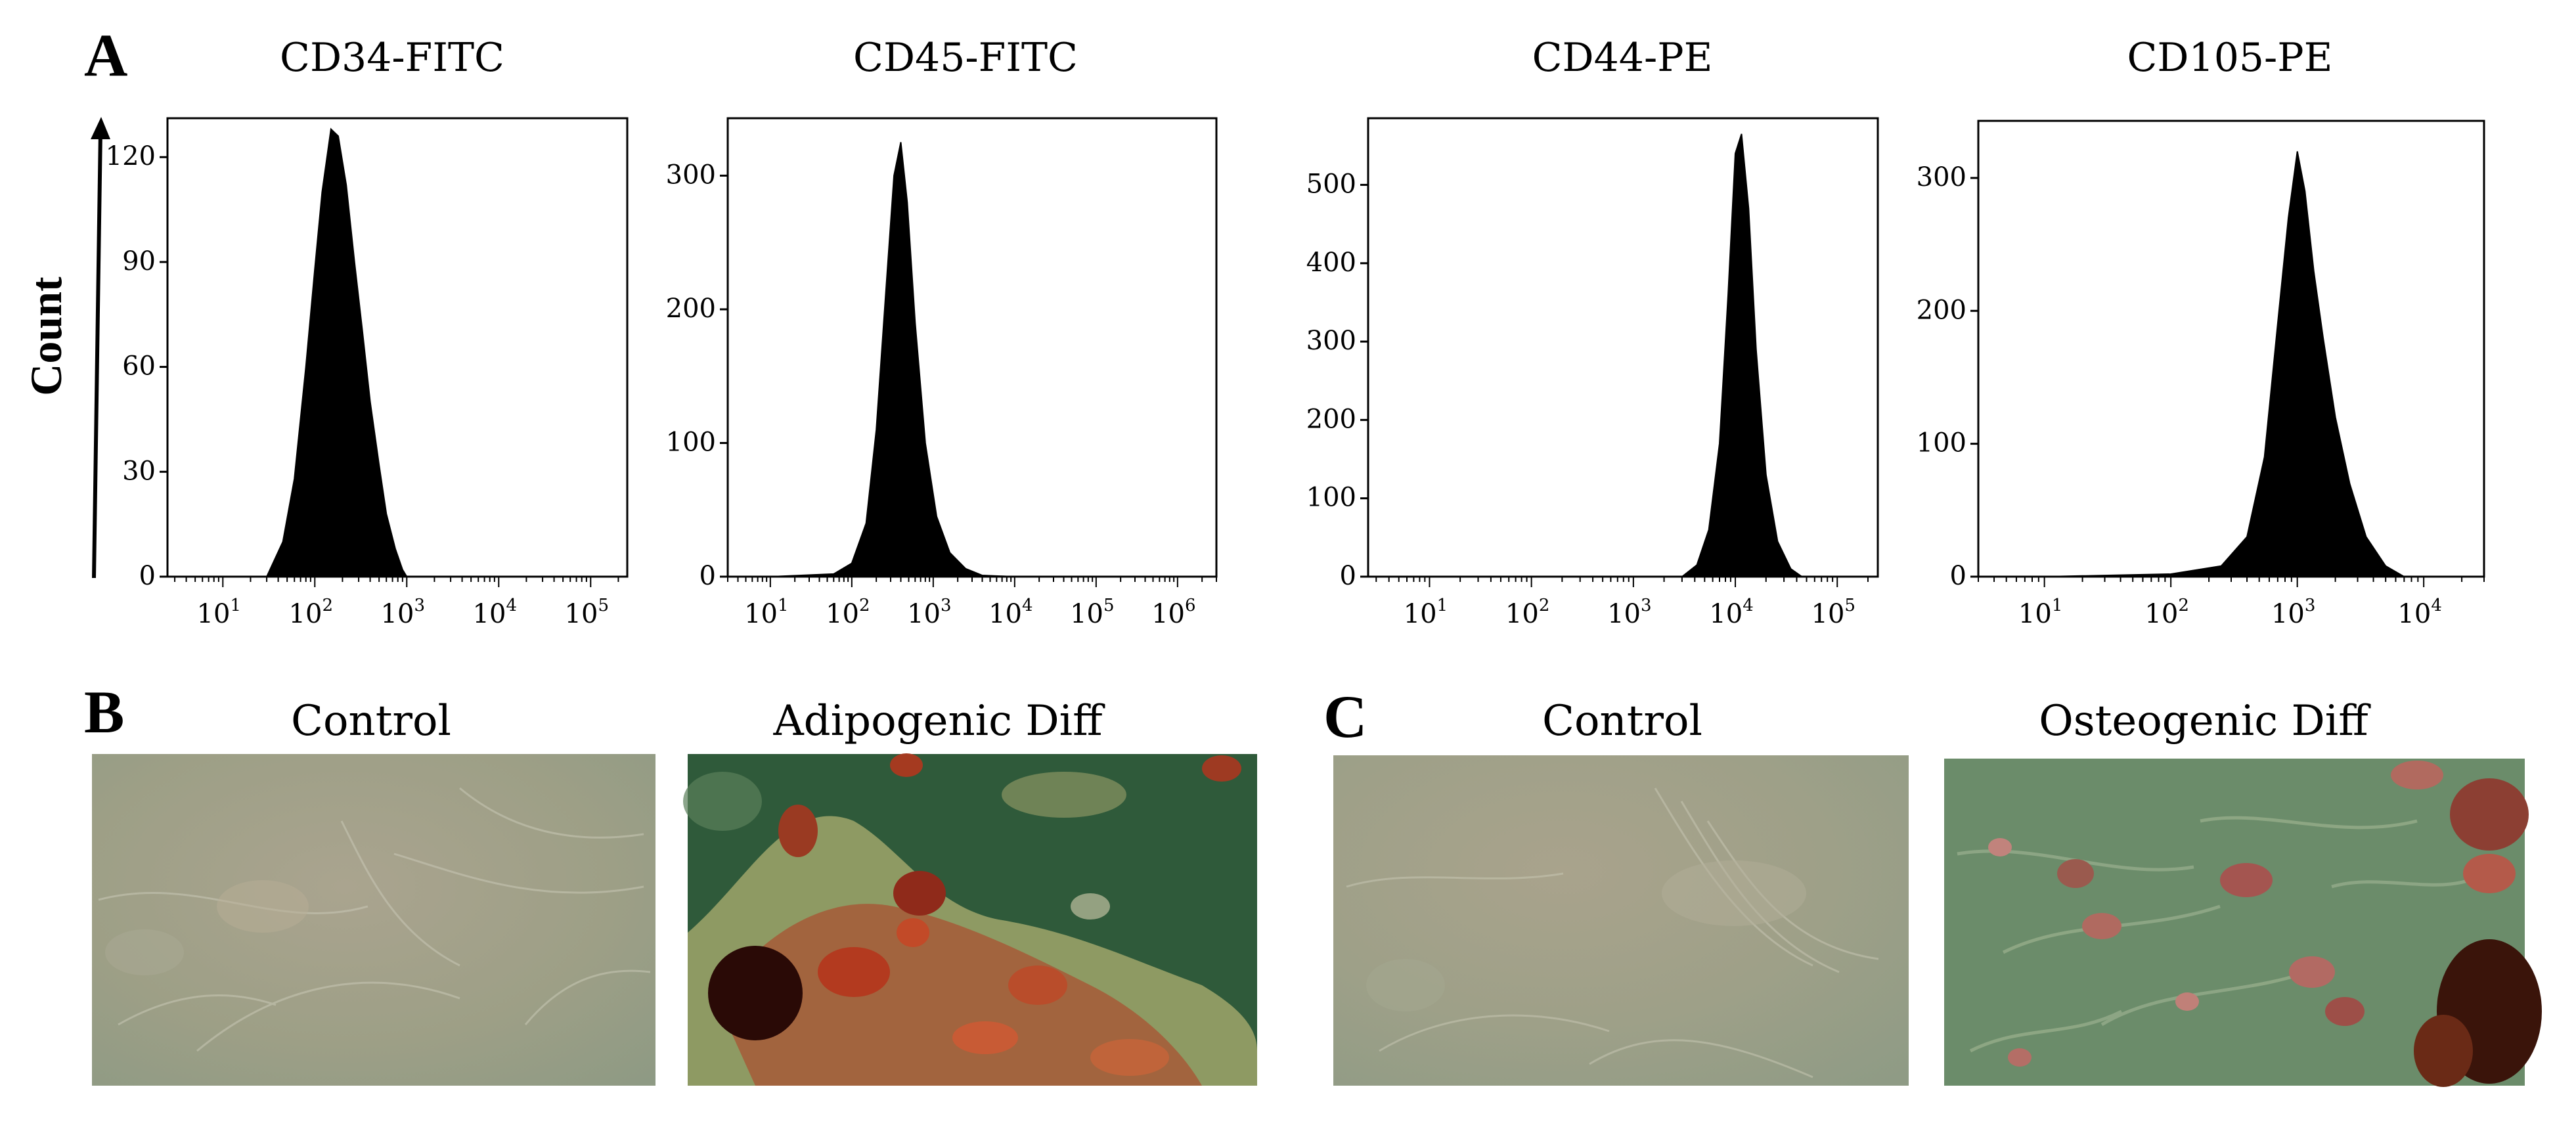  I want to click on histogram-cd45-fitc: CD45-FITC 0 100 200 300 10¹ 10² 10³ 10⁴ 10⁵ 10⁶, so click(942, 332).